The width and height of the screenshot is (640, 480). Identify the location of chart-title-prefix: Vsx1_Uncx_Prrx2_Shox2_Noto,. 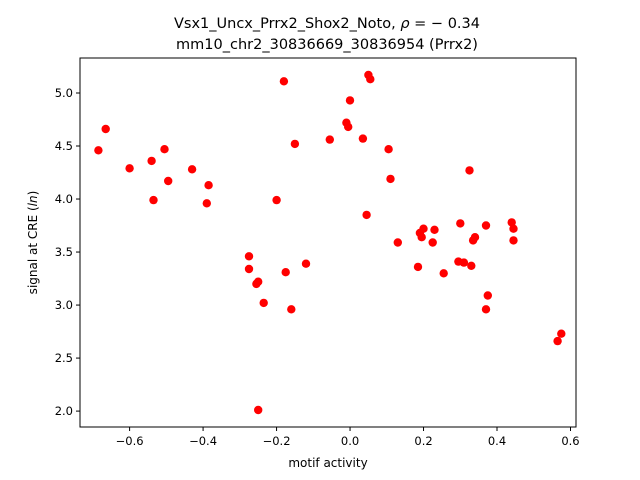
(287, 24).